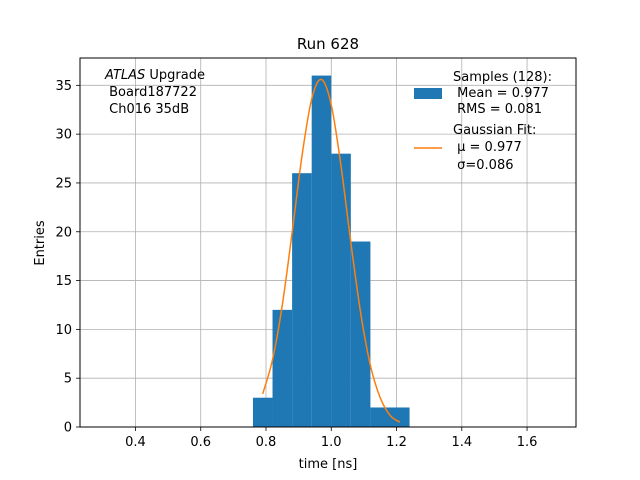 Image resolution: width=640 pixels, height=480 pixels. I want to click on y-tick-label: 20, so click(63, 232).